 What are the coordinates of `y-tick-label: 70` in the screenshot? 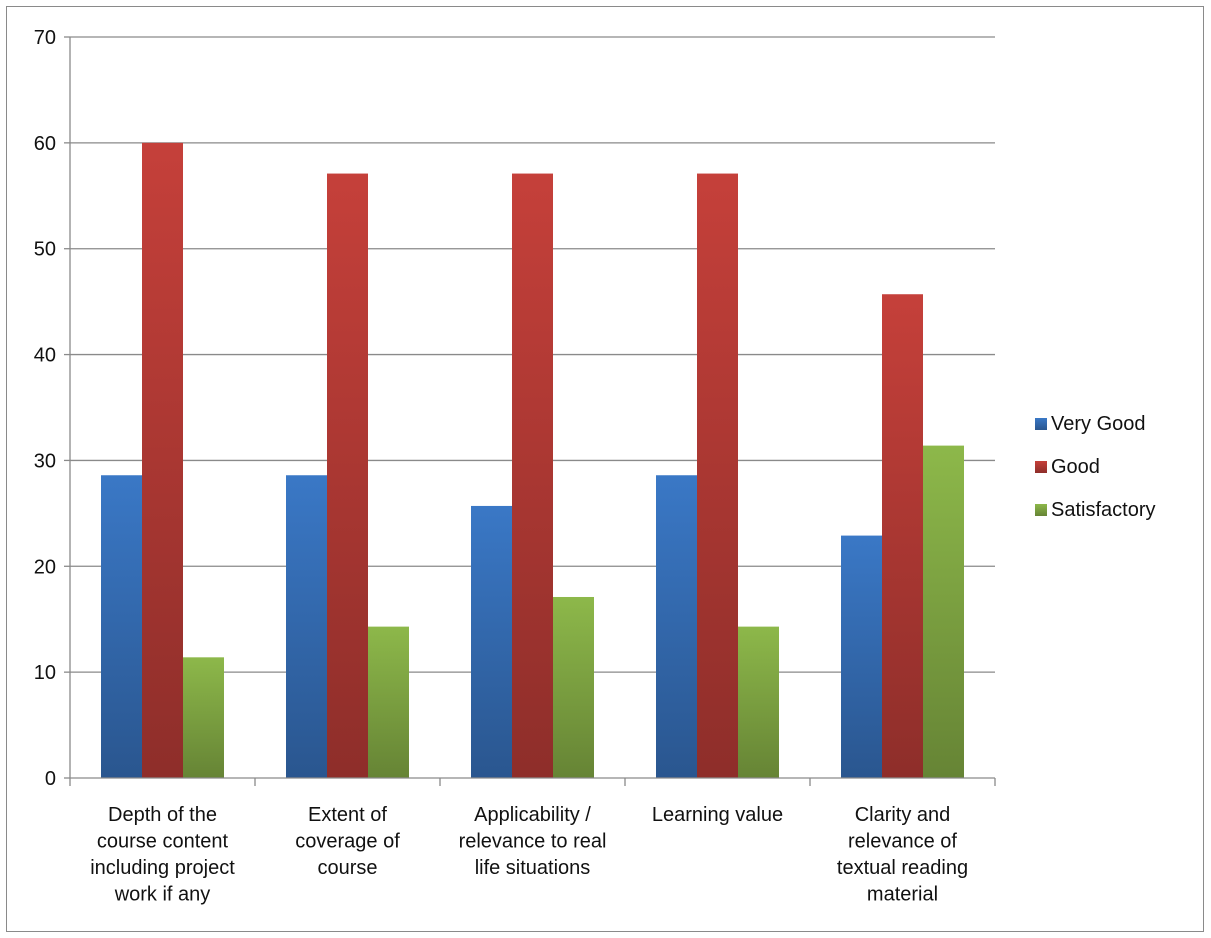 It's located at (45, 38).